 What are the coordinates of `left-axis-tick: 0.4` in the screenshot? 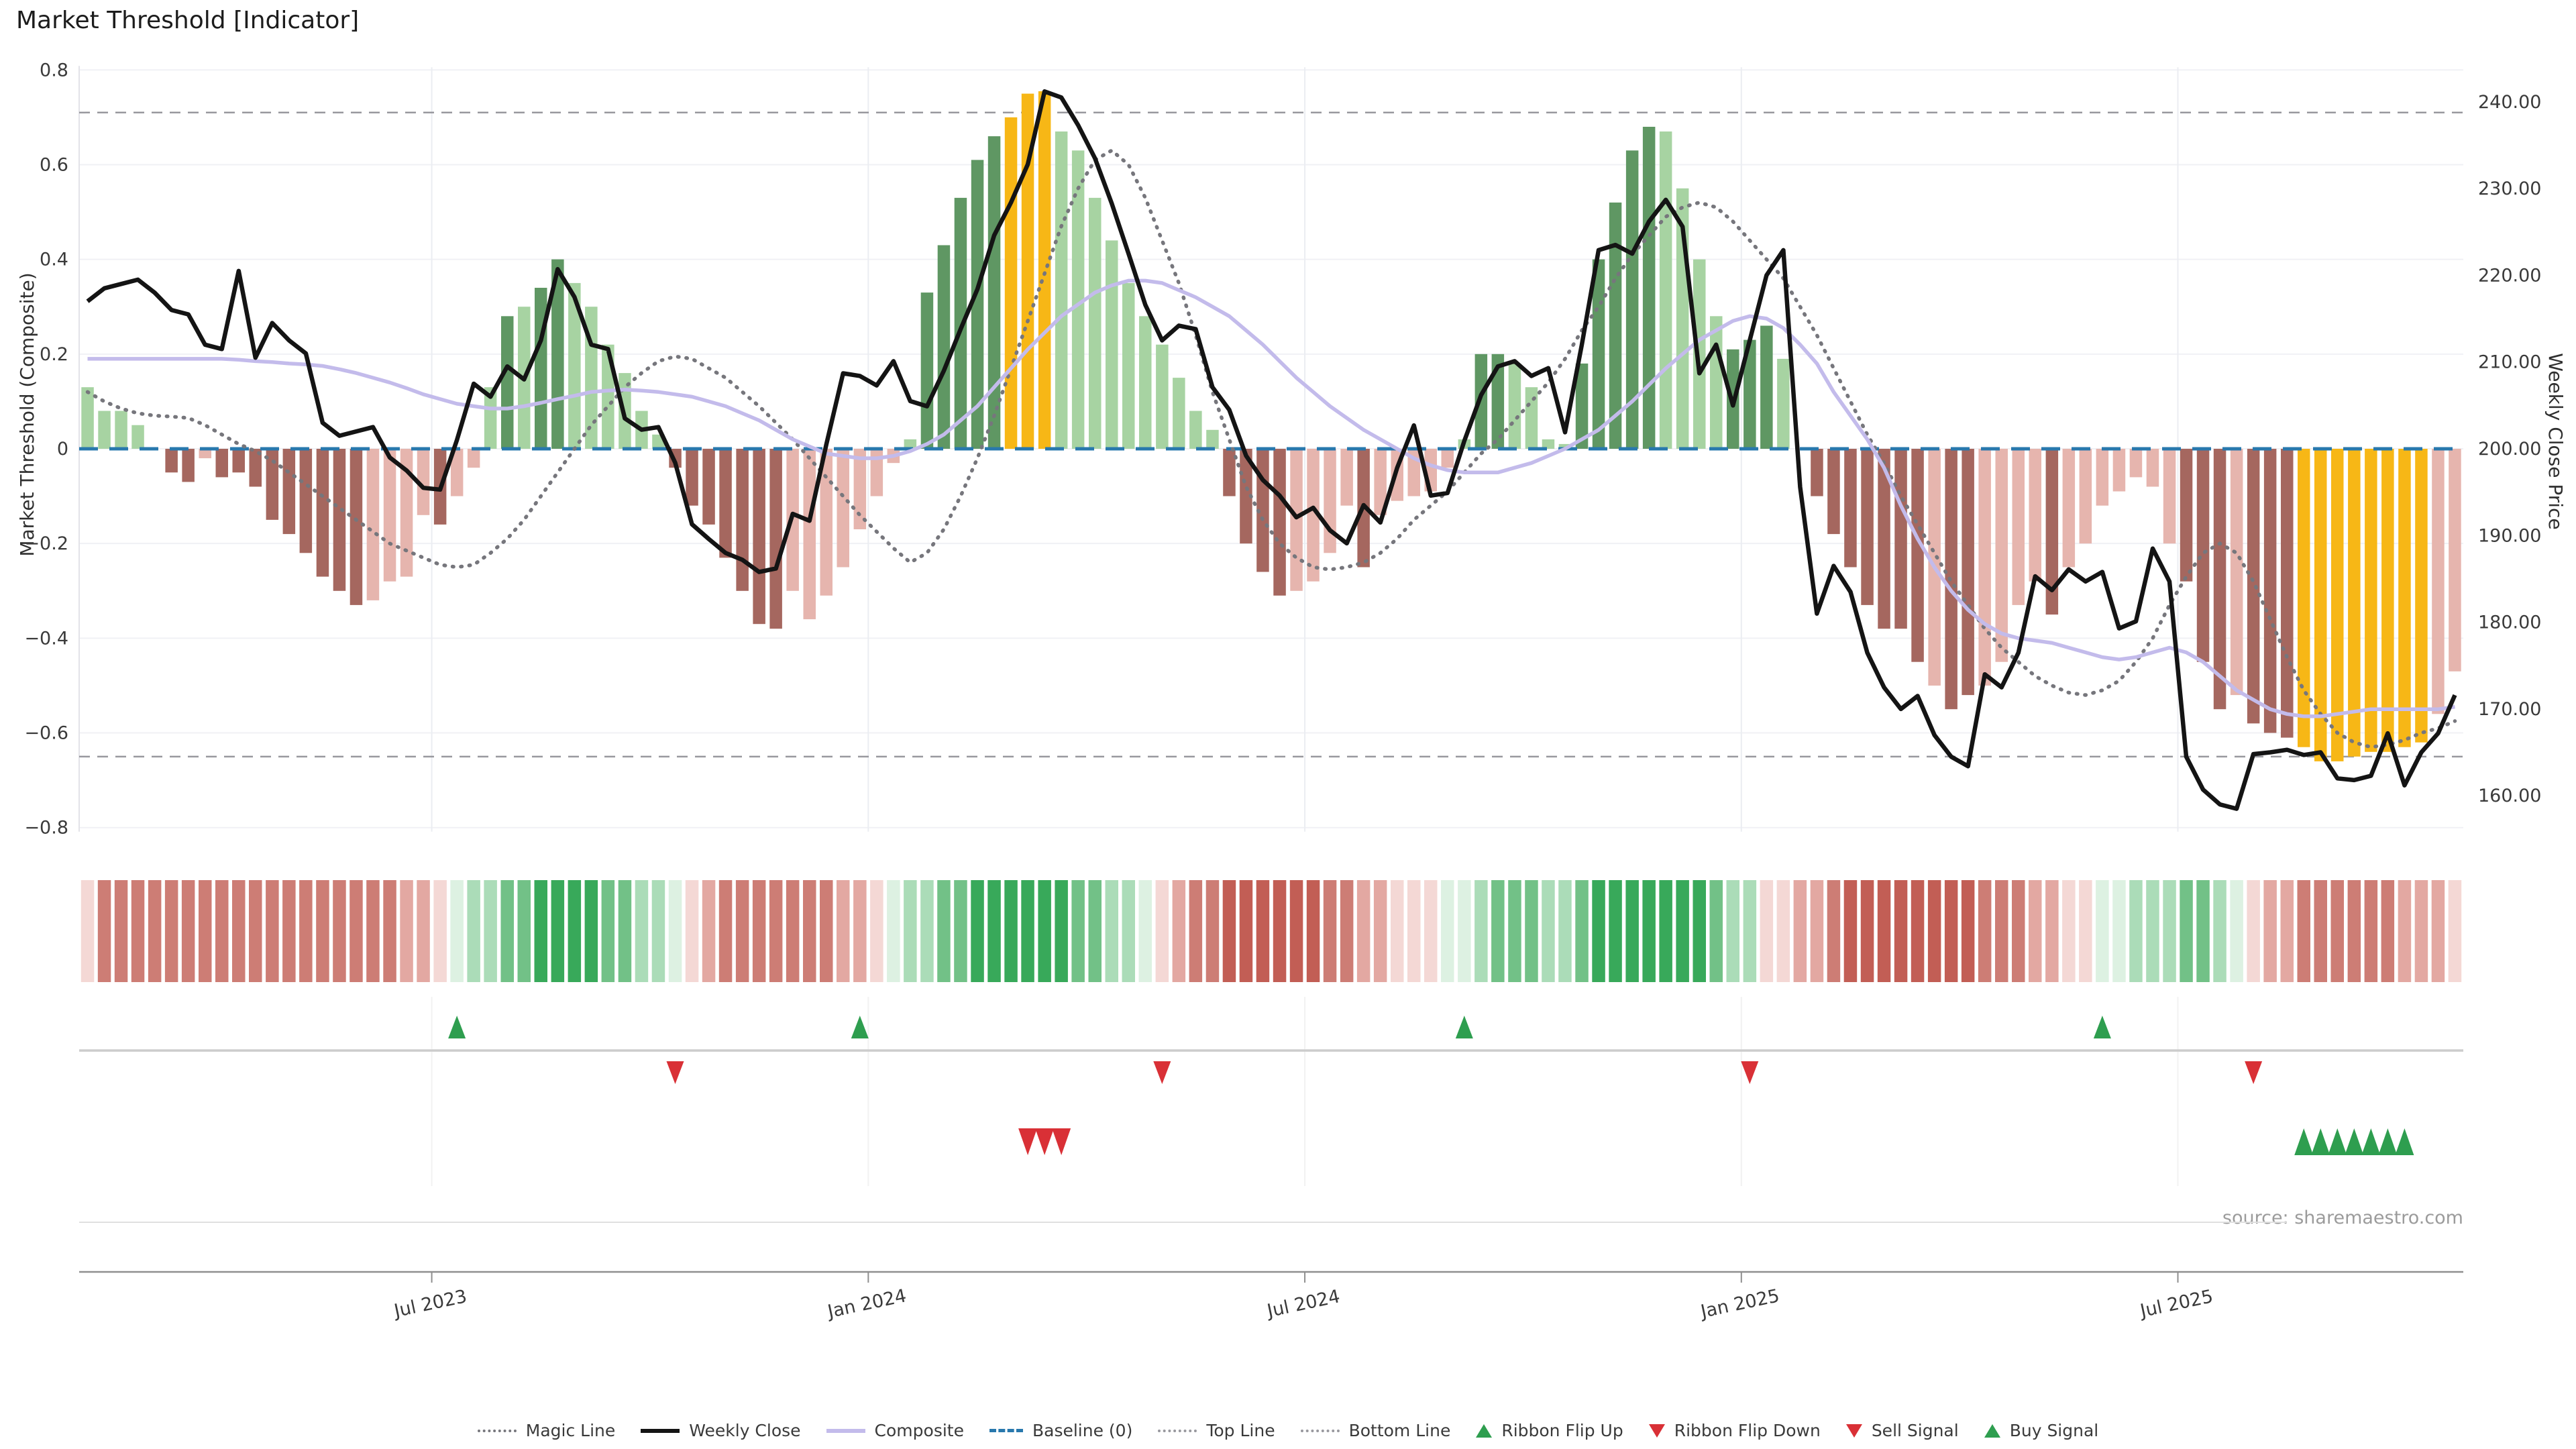 It's located at (54, 260).